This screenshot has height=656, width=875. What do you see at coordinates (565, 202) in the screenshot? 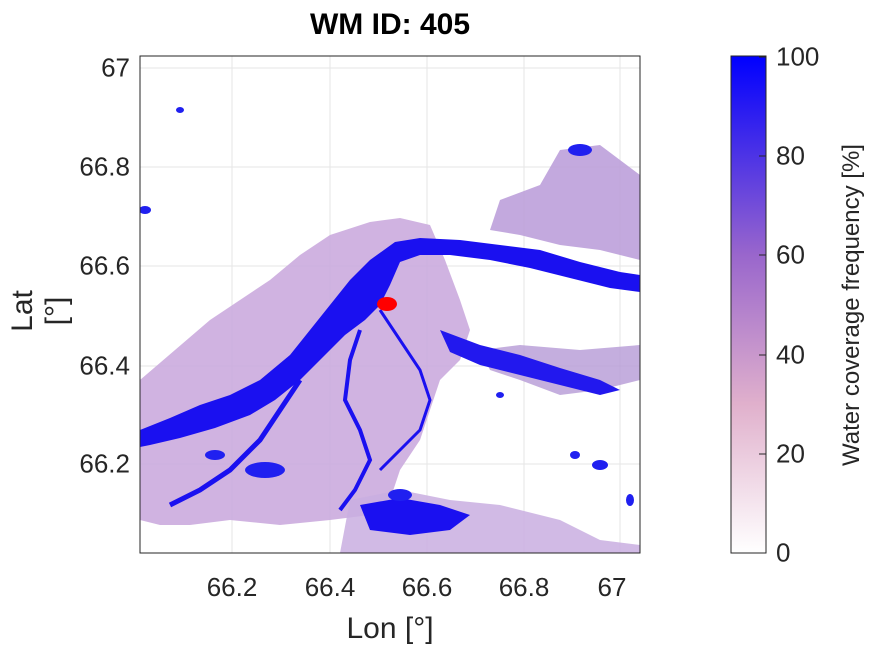
I see `floodplain-east` at bounding box center [565, 202].